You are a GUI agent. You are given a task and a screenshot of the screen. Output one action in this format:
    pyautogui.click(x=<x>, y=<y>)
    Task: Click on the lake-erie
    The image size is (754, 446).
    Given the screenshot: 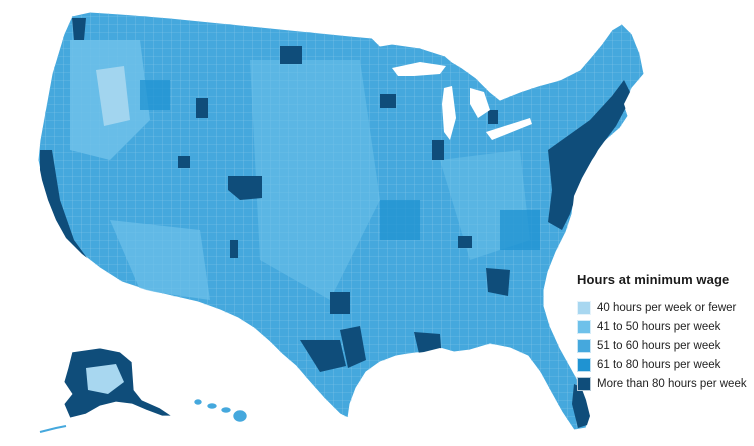 What is the action you would take?
    pyautogui.click(x=509, y=129)
    